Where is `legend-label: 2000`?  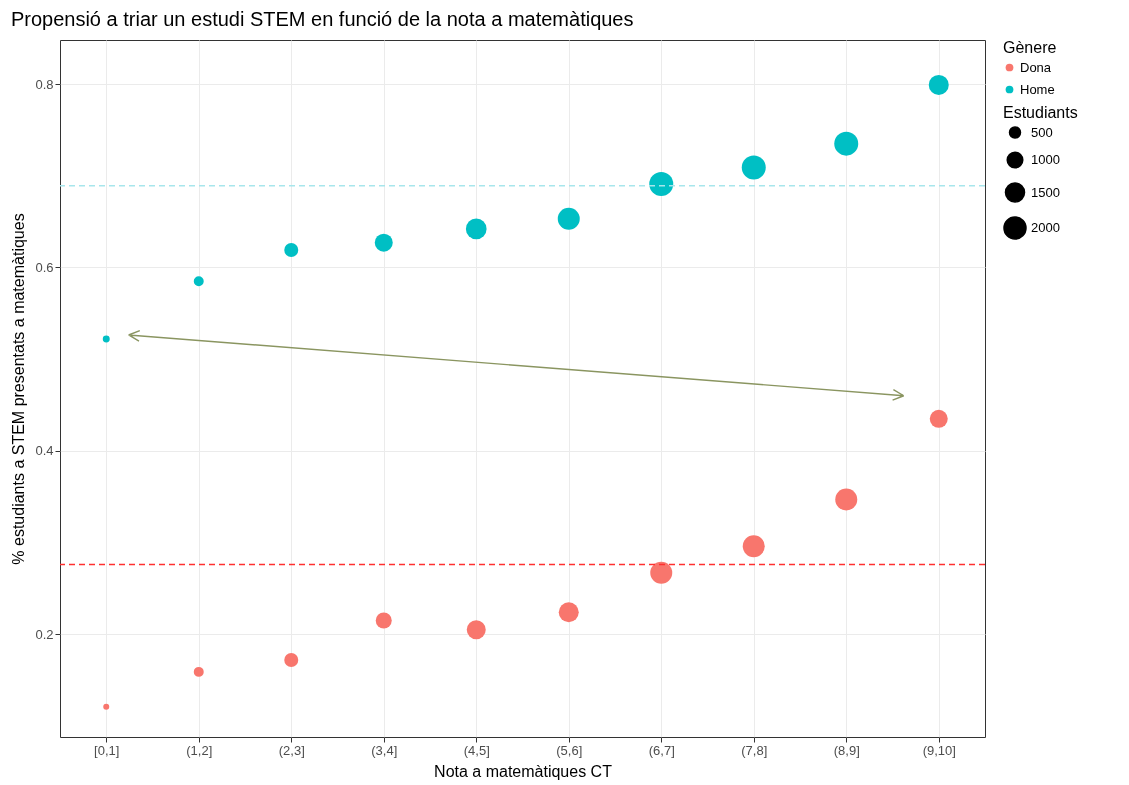
legend-label: 2000 is located at coordinates (1045, 227).